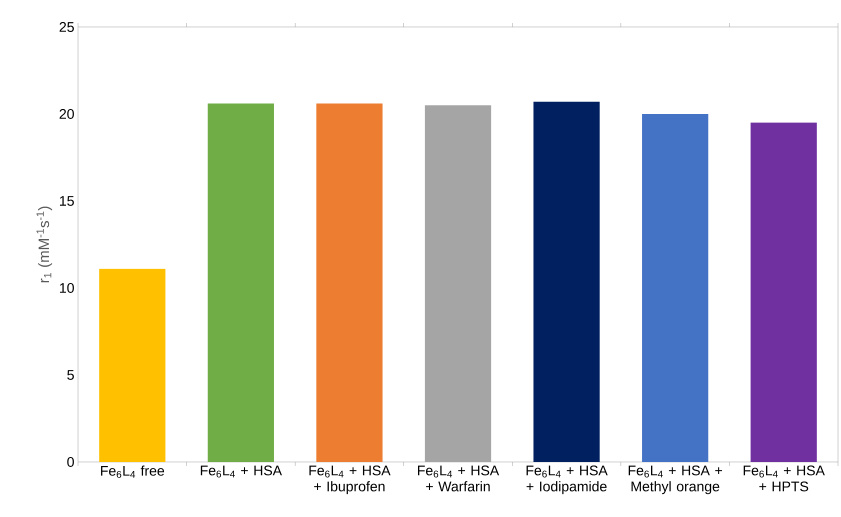 This screenshot has width=841, height=517. What do you see at coordinates (70, 462) in the screenshot?
I see `y-tick-label: 0` at bounding box center [70, 462].